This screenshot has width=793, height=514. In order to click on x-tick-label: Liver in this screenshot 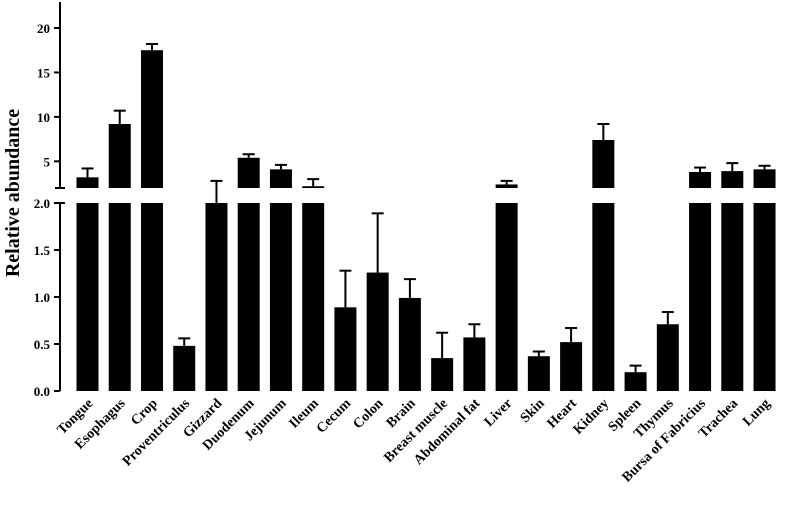, I will do `click(499, 413)`.